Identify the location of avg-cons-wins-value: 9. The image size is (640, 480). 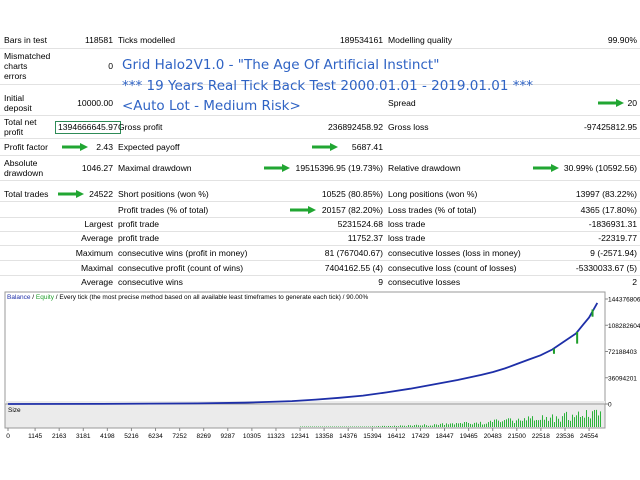
(380, 282).